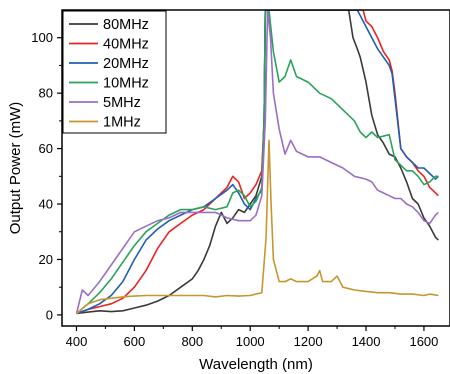  What do you see at coordinates (122, 103) in the screenshot?
I see `legend-label: 5MHz` at bounding box center [122, 103].